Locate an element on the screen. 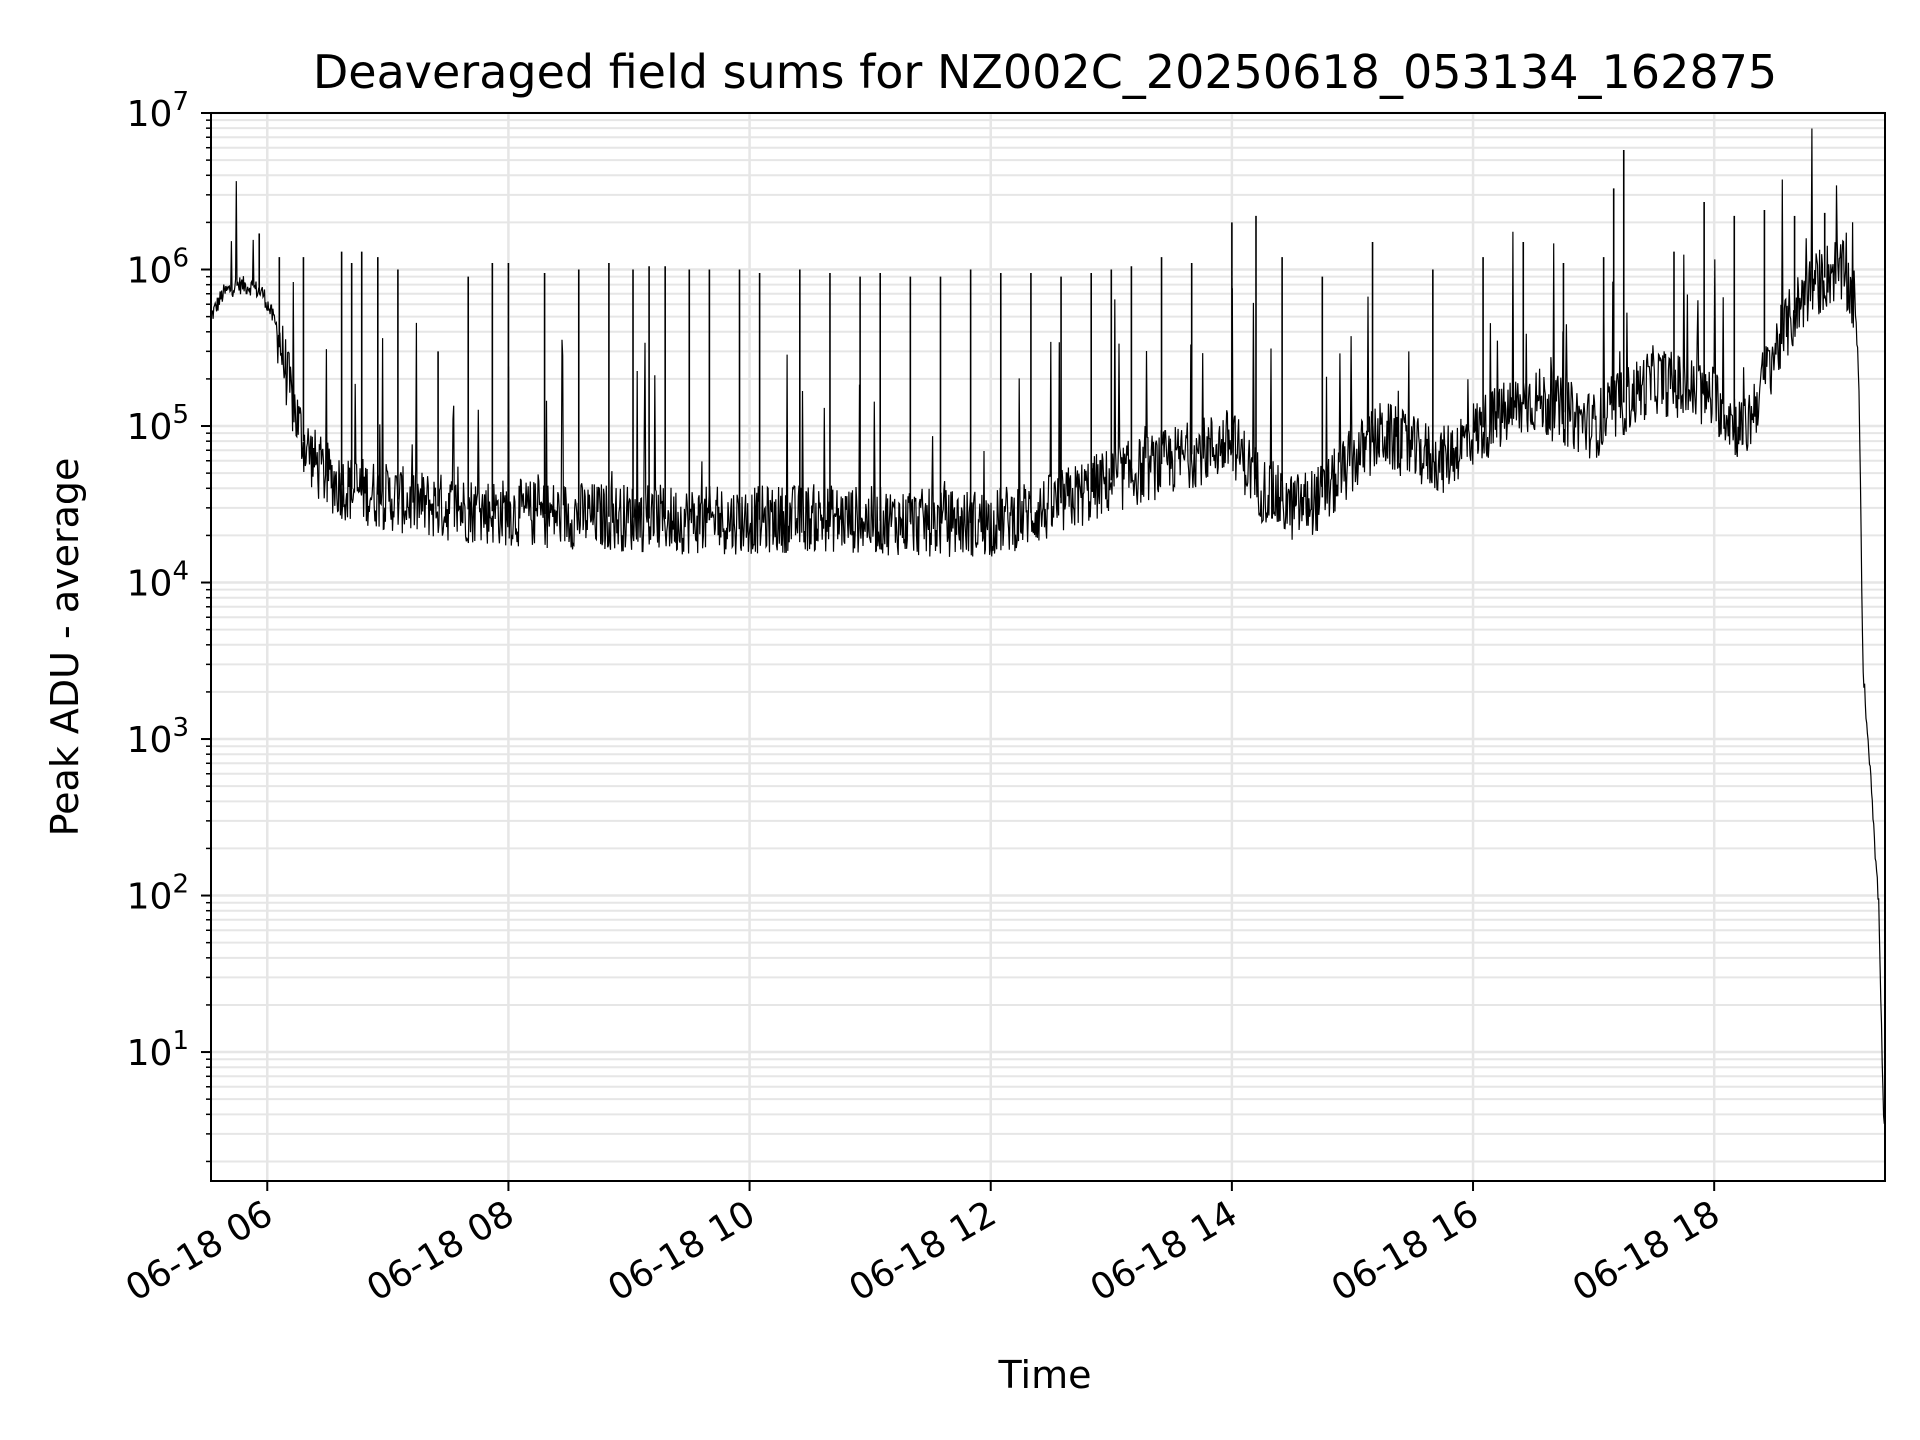  y-tick-label: 10³ is located at coordinates (158, 737).